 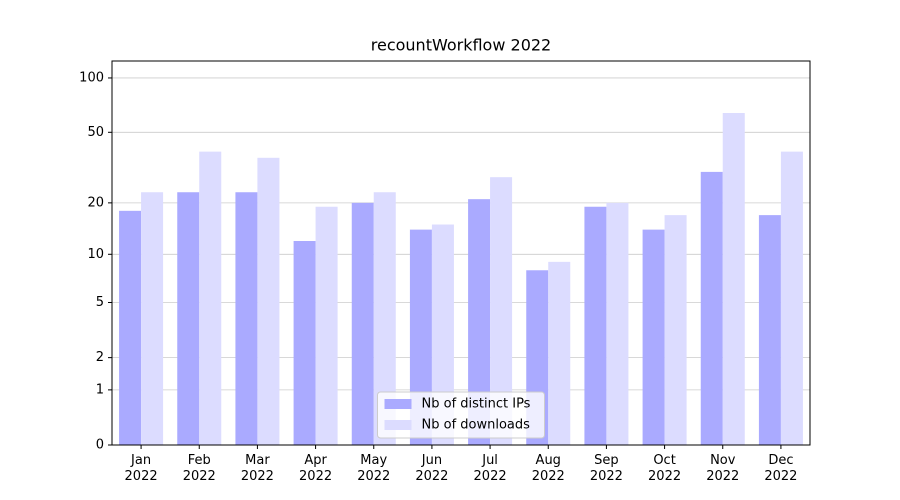 I want to click on x-tick-label: Apr 2022, so click(x=316, y=468).